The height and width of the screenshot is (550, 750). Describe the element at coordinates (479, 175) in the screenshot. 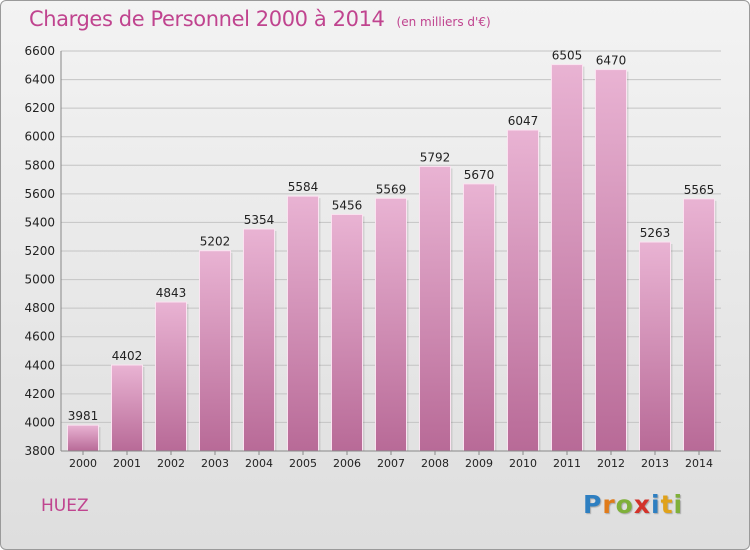

I see `value-label: 5670` at that location.